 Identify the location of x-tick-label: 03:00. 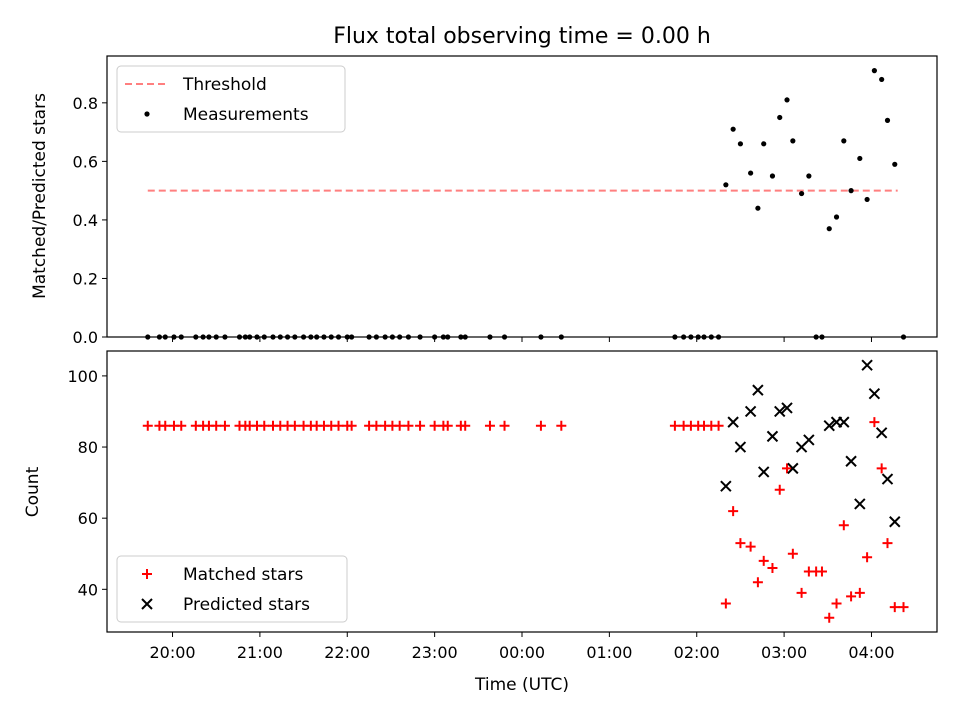
(784, 652).